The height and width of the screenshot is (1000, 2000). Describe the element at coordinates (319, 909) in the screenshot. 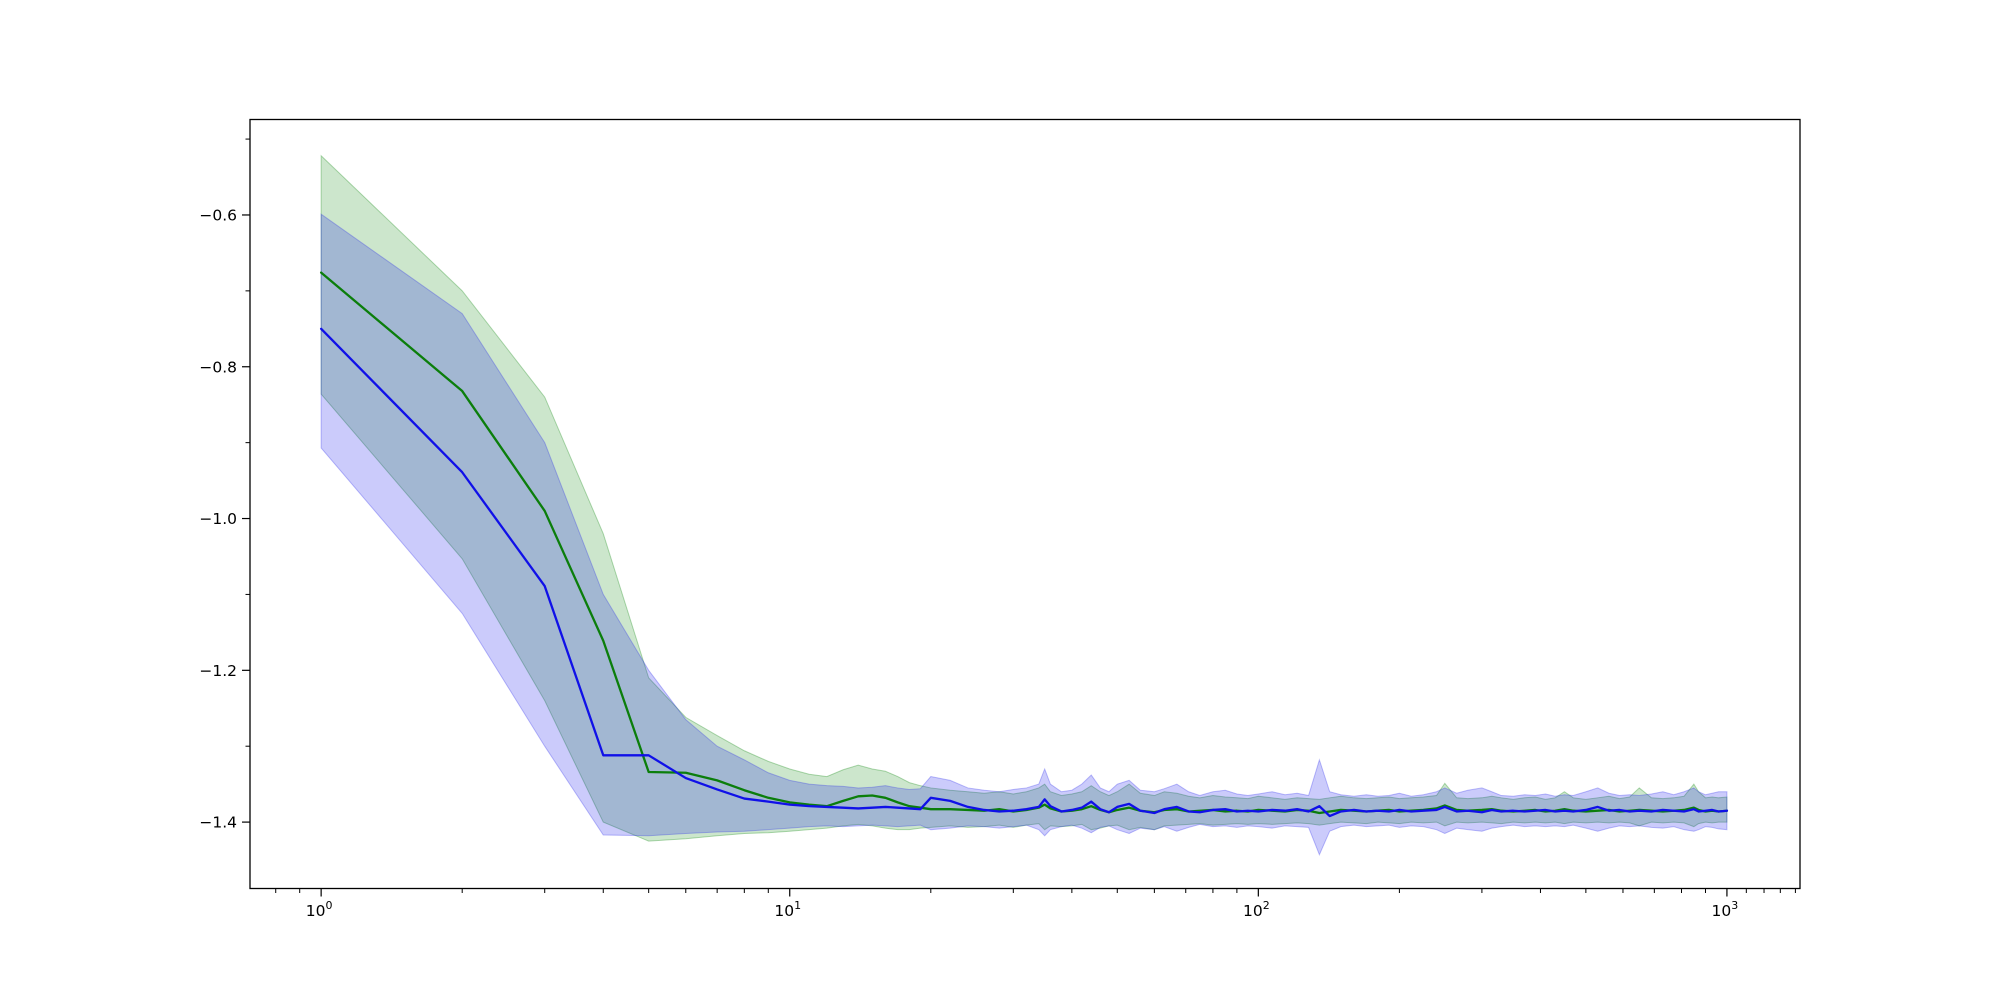

I see `x-tick-label: 10⁰` at that location.